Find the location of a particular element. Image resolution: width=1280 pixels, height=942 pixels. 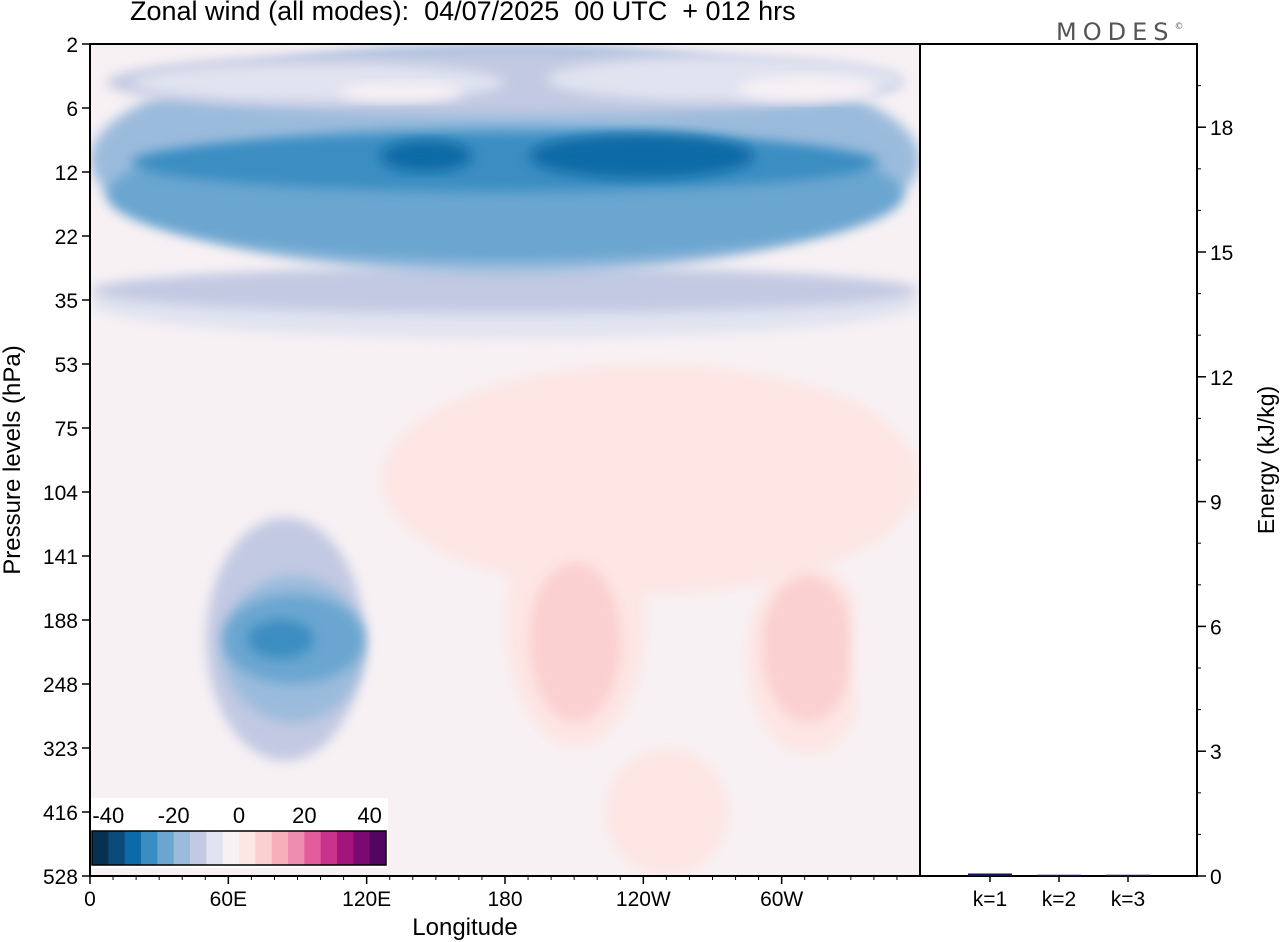

modes-logo: MODES© is located at coordinates (1119, 32).